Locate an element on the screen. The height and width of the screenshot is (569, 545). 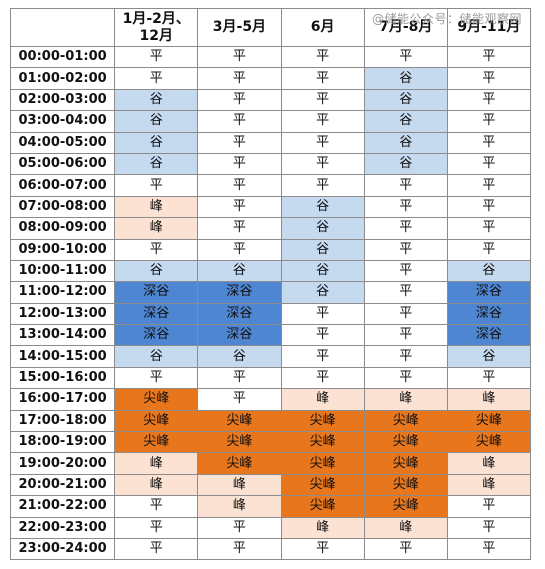
time-slot-label: 20:00-21:00 is located at coordinates (62, 485).